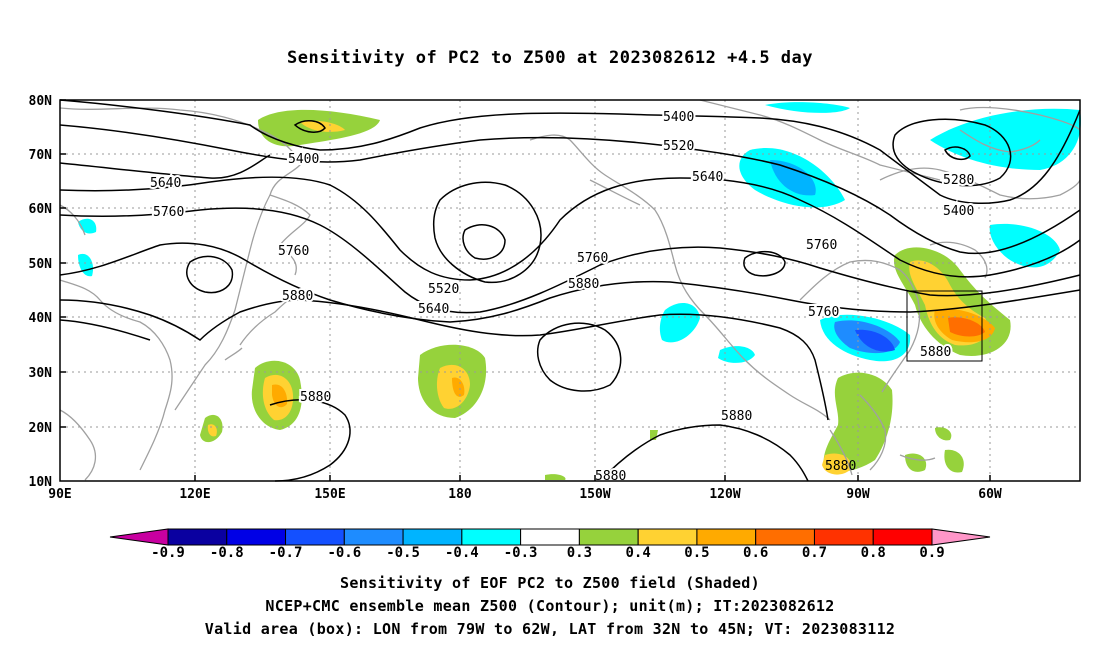  Describe the element at coordinates (41, 292) in the screenshot. I see `latitude-labels: 80N 70N 60N 50N 40N 30N 20N 10N` at that location.